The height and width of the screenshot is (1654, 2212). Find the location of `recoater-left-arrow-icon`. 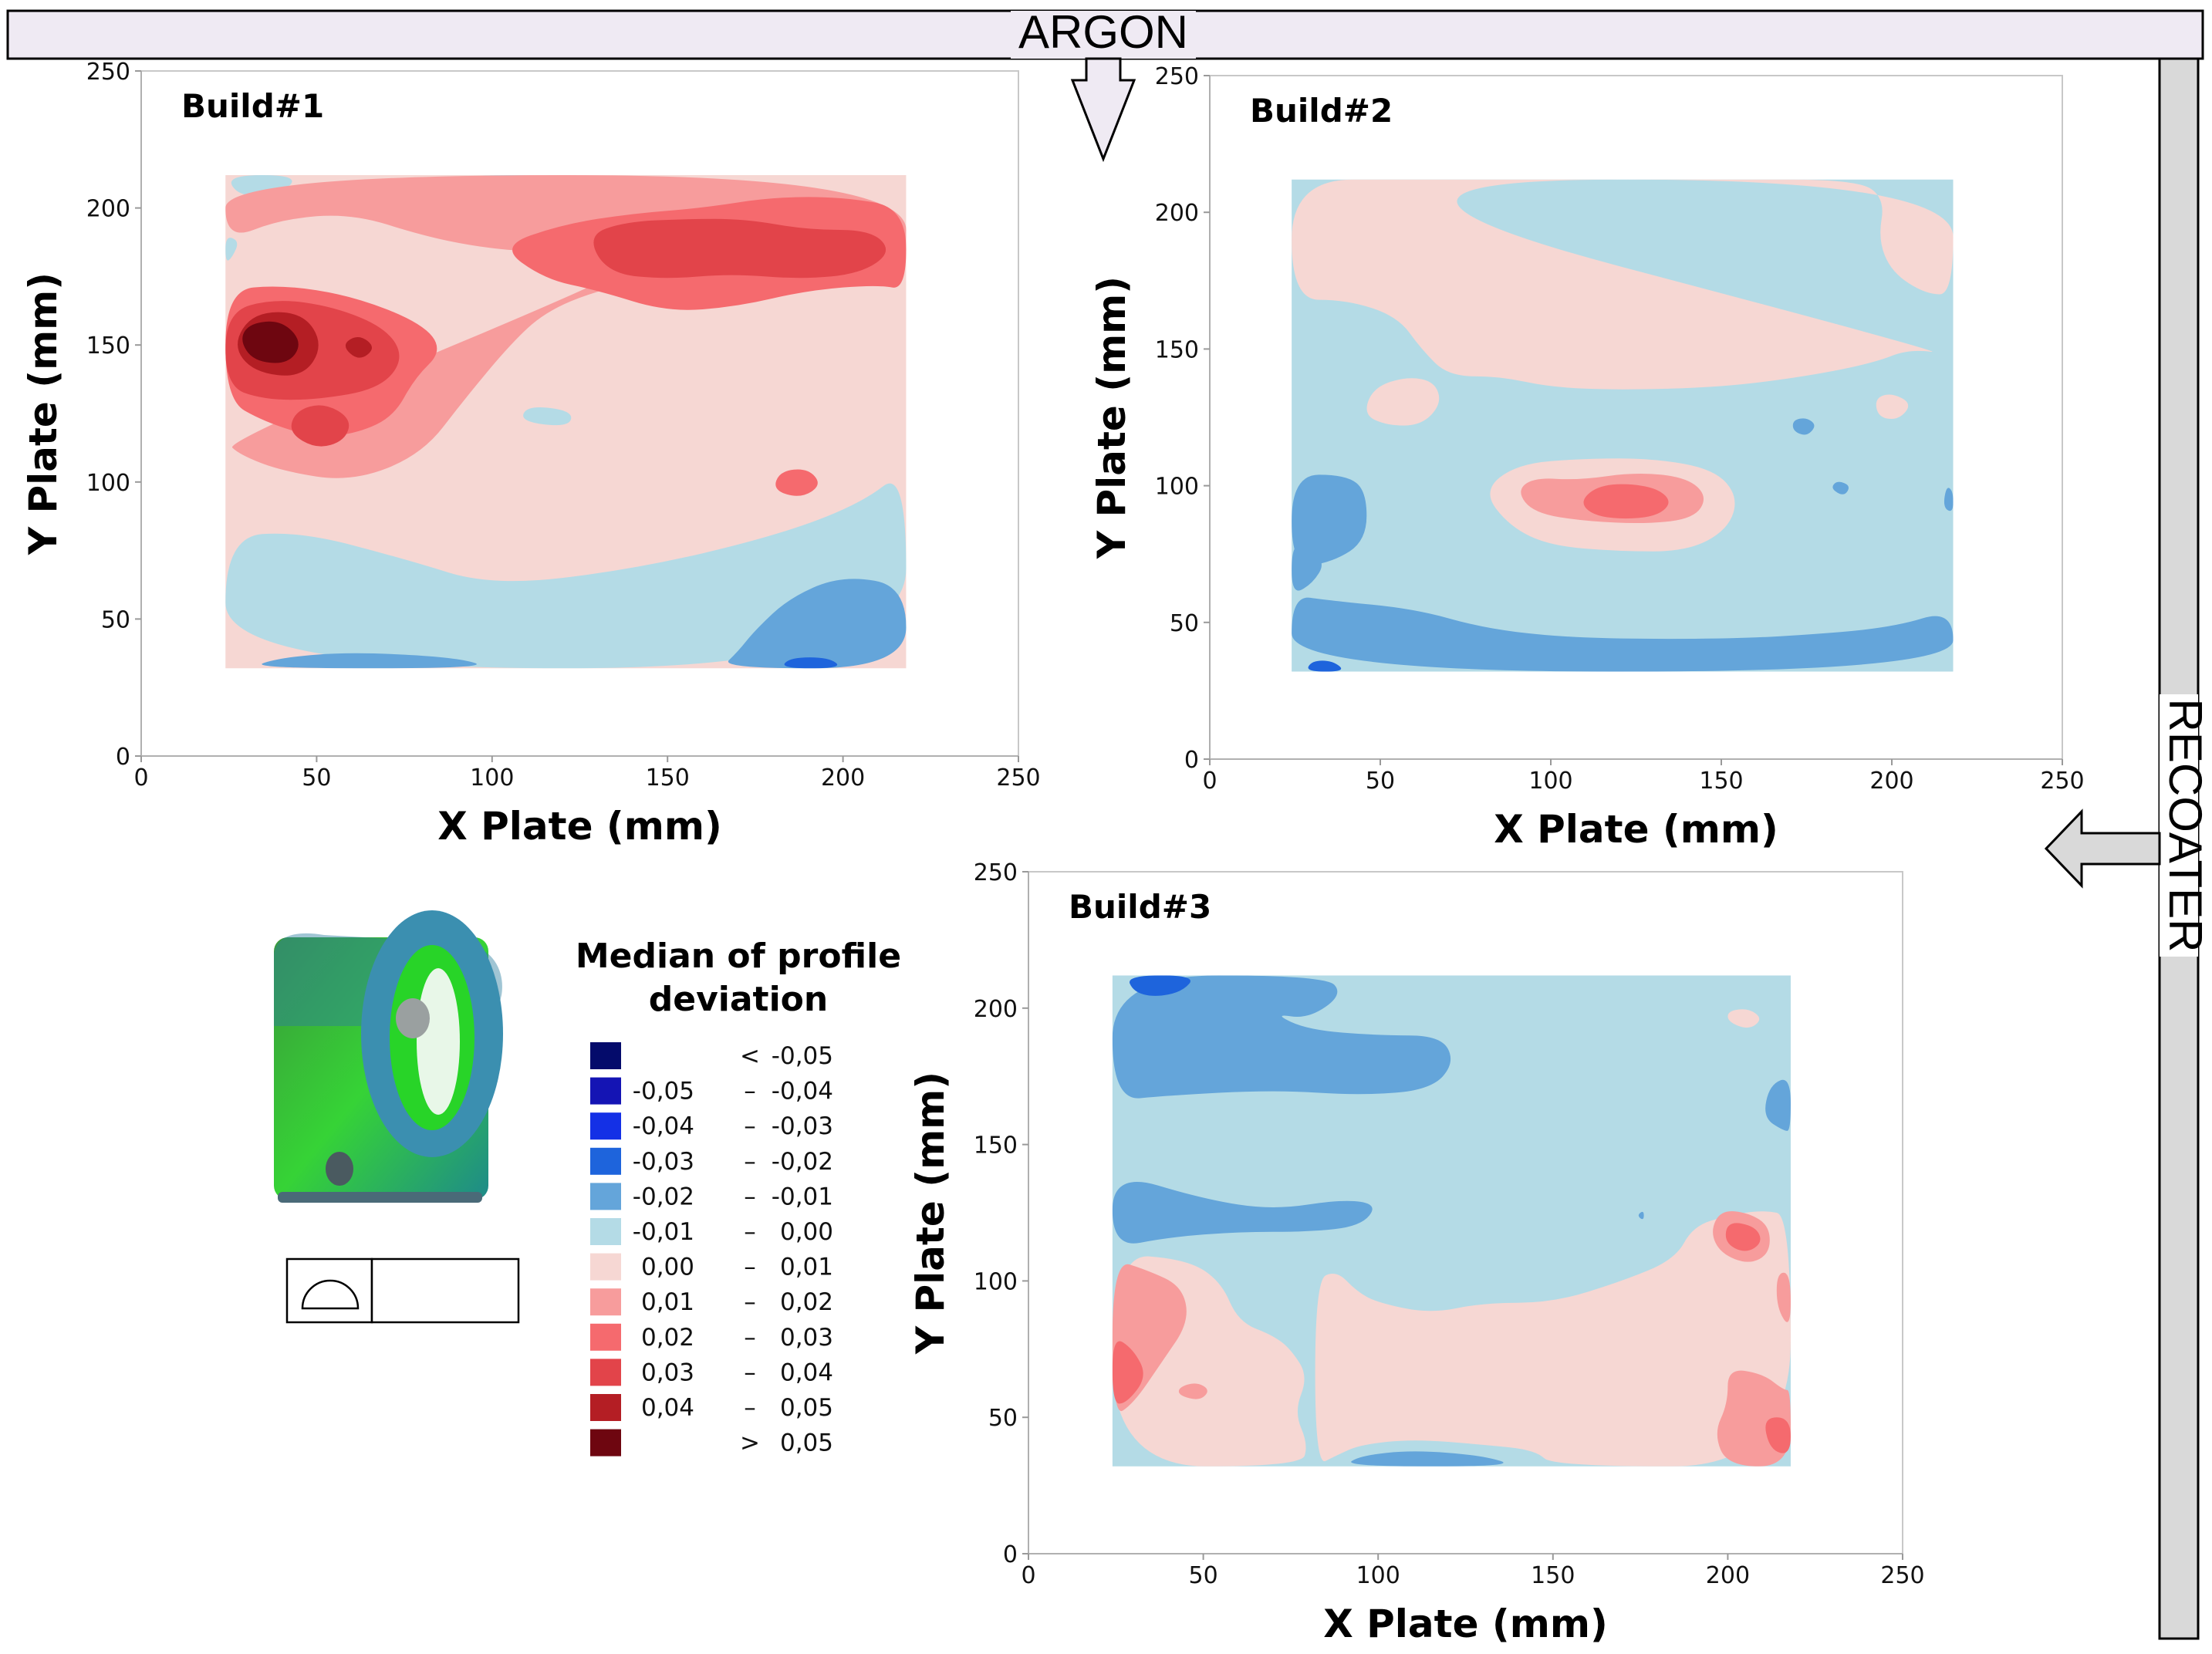

recoater-left-arrow-icon is located at coordinates (2102, 848).